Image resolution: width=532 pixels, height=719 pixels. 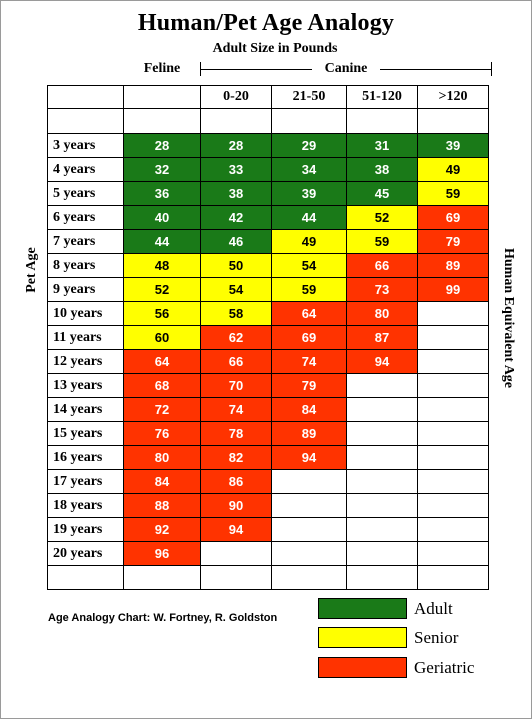 What do you see at coordinates (162, 338) in the screenshot?
I see `age-value-cell: 60` at bounding box center [162, 338].